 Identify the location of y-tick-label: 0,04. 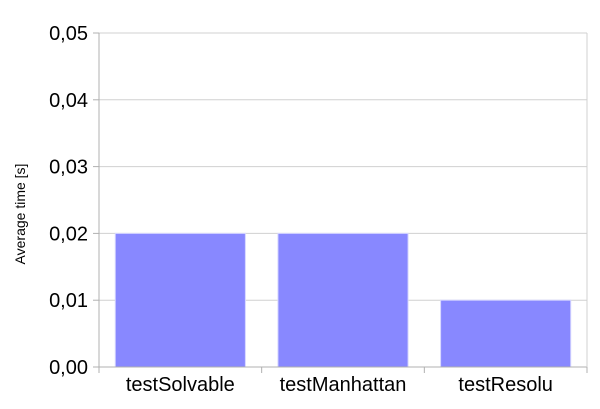
(68, 101).